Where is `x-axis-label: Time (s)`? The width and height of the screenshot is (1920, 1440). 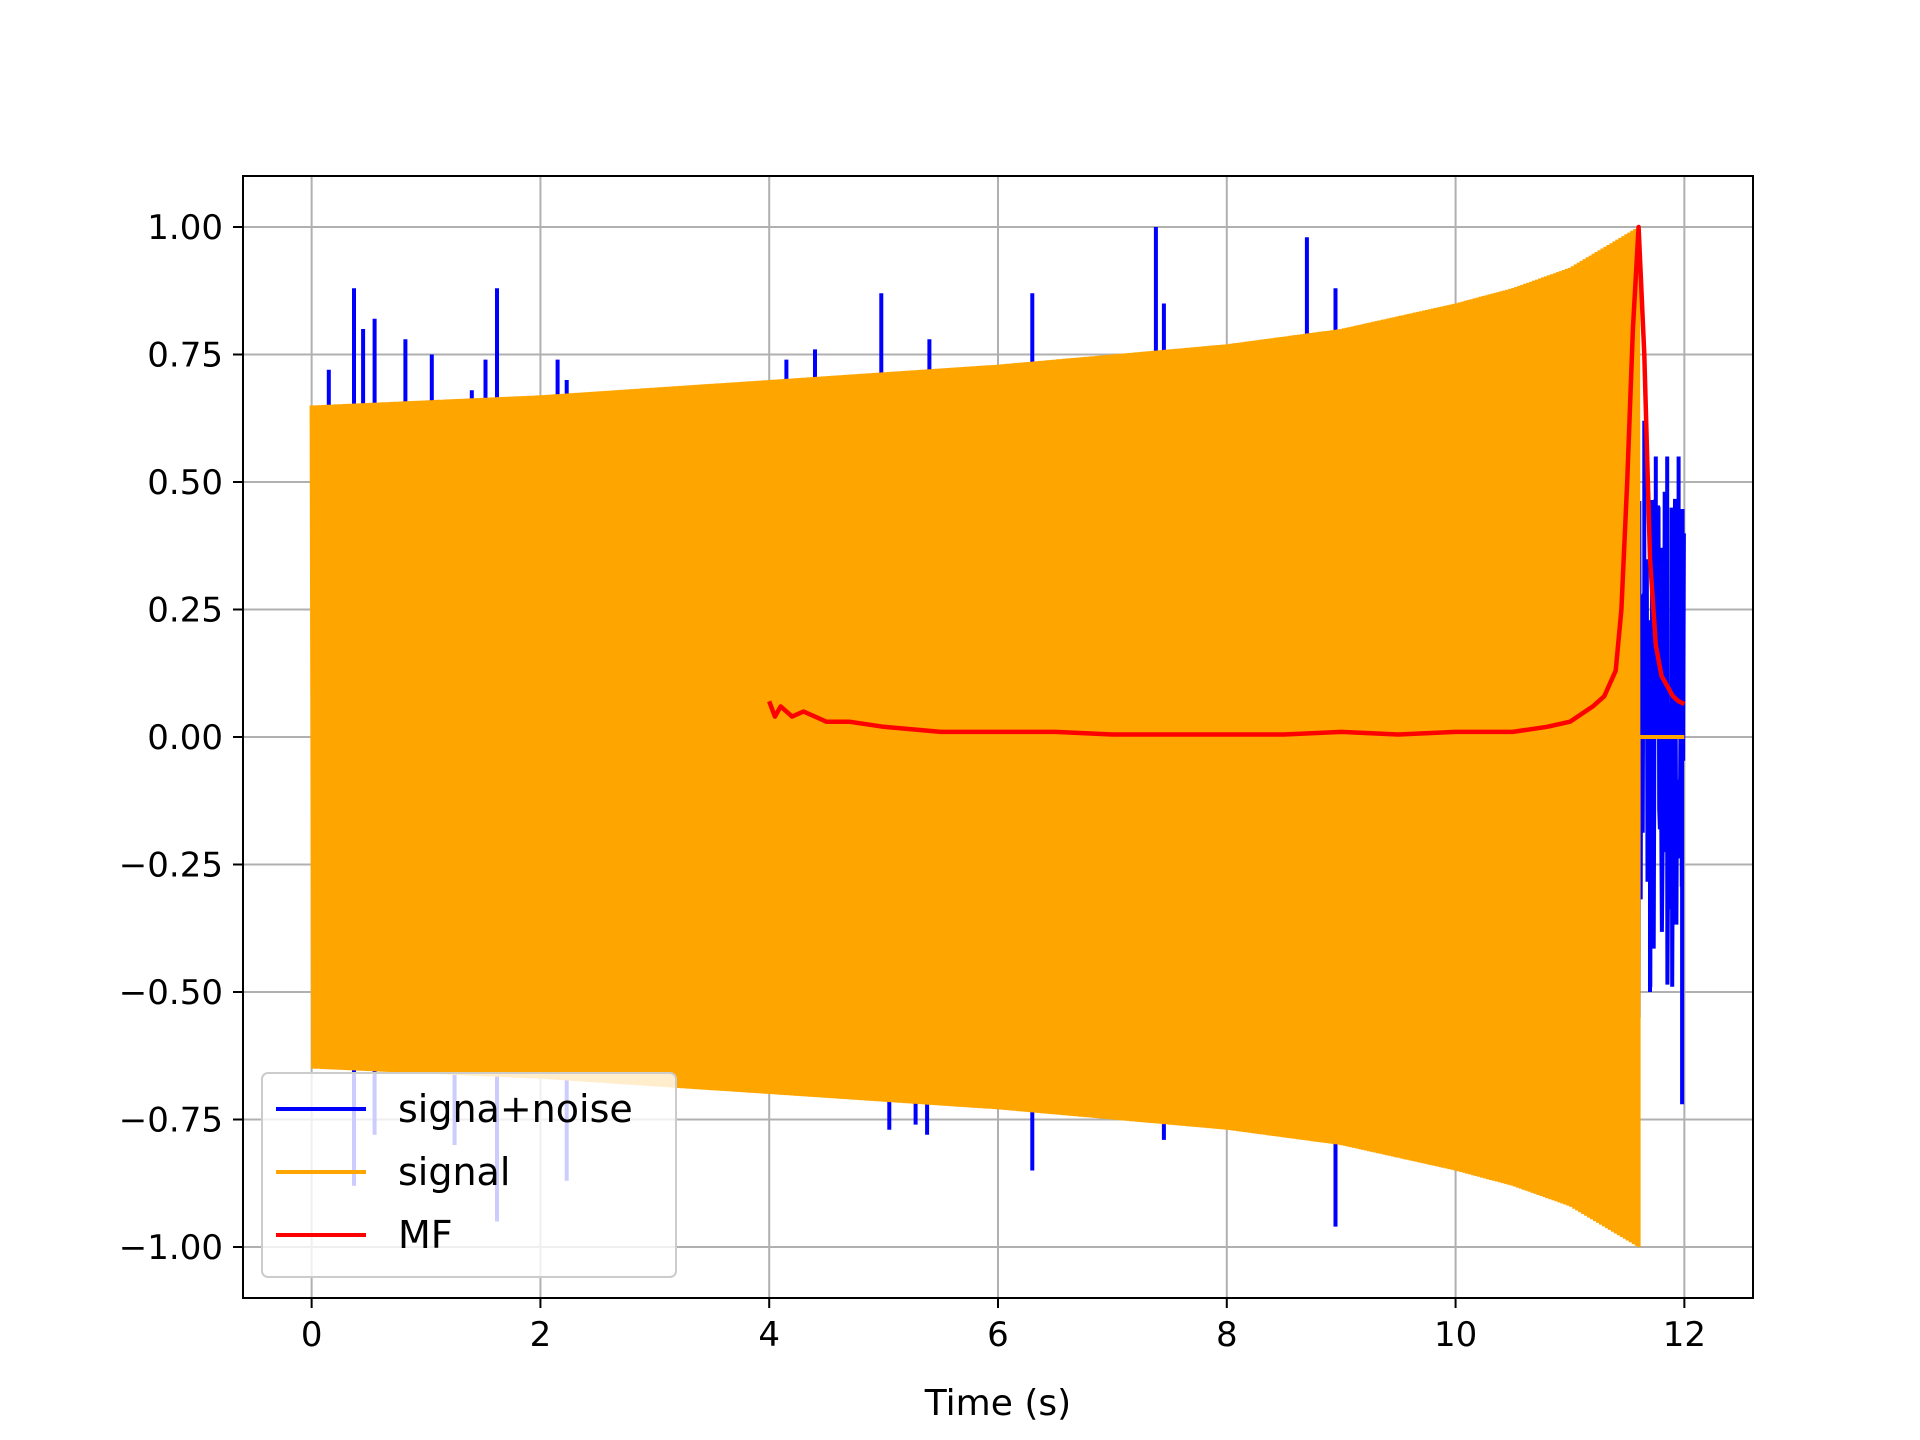 x-axis-label: Time (s) is located at coordinates (997, 1403).